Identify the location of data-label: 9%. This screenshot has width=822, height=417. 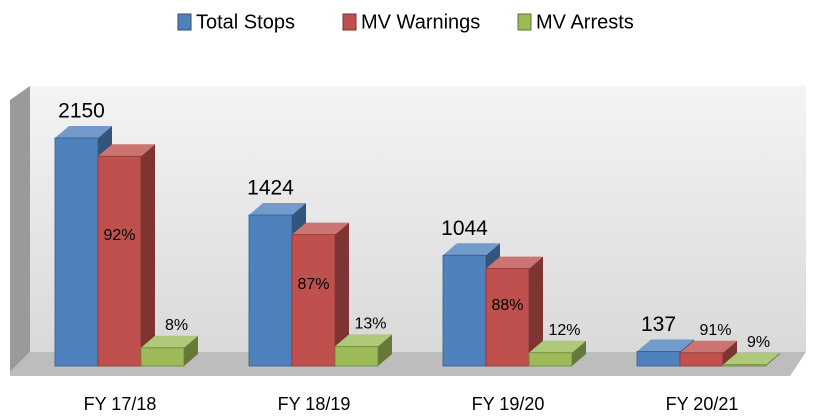
(758, 342).